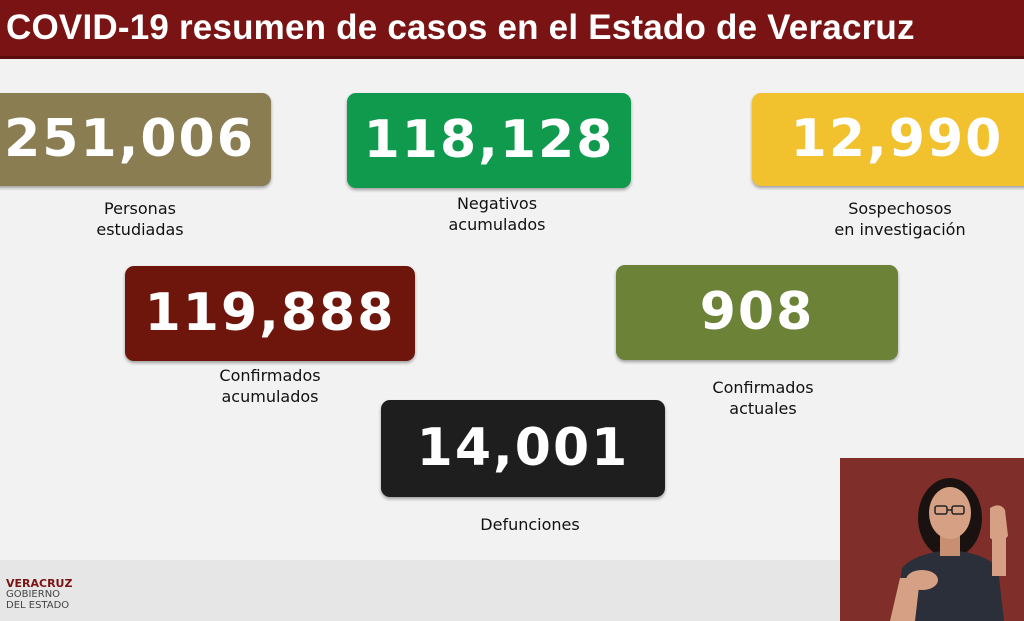  What do you see at coordinates (140, 229) in the screenshot?
I see `stat-label-line: estudiadas` at bounding box center [140, 229].